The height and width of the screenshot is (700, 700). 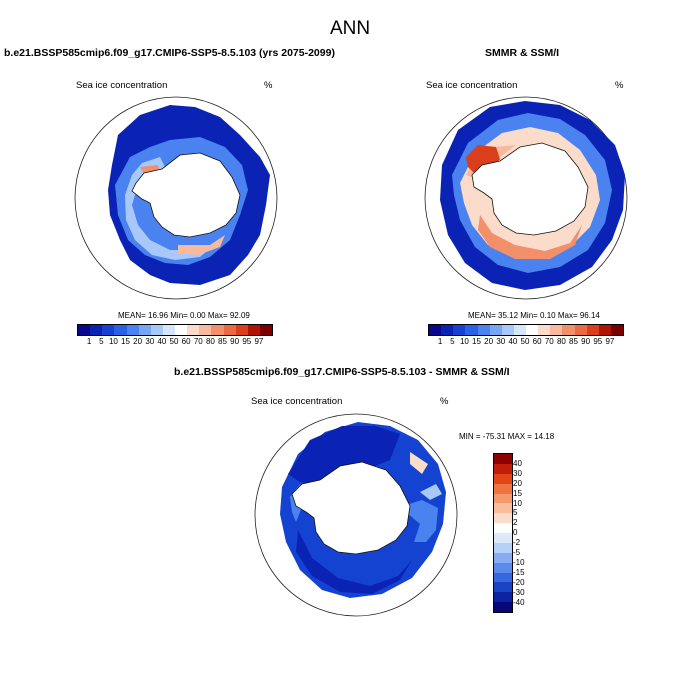 I want to click on panel-2-title: SMMR & SSM/I, so click(x=522, y=53).